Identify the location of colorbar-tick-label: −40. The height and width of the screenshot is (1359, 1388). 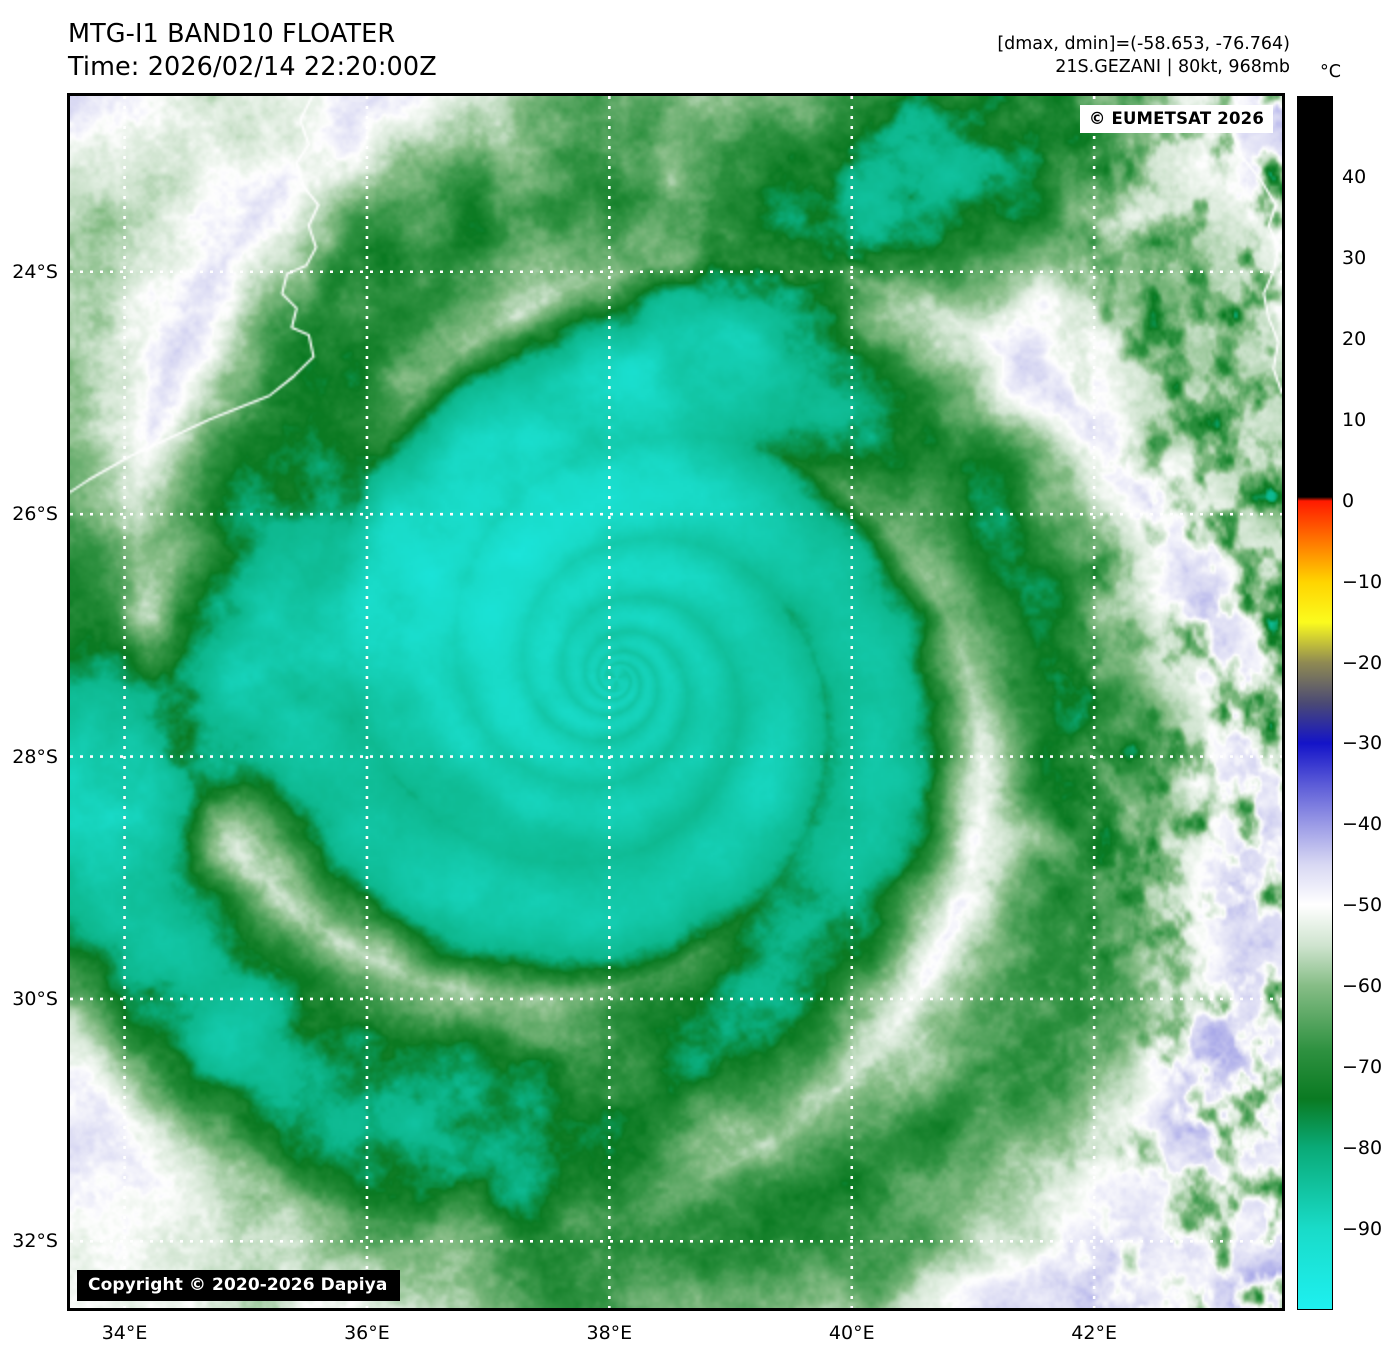
(1362, 824).